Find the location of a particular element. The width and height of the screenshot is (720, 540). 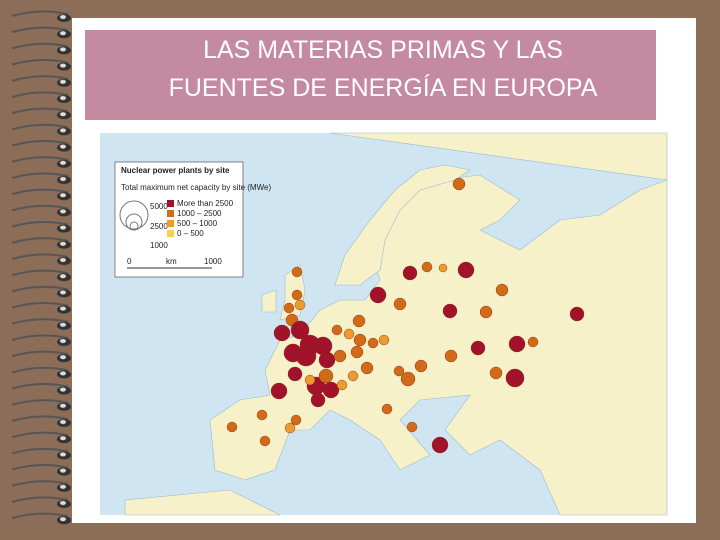

title-box is located at coordinates (370, 75).